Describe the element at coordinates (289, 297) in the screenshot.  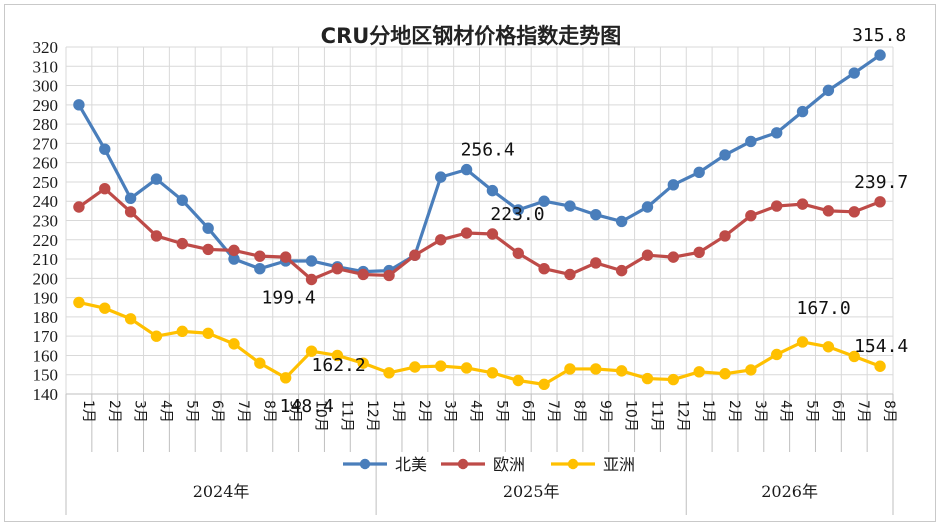
I see `data-label: 199.4` at that location.